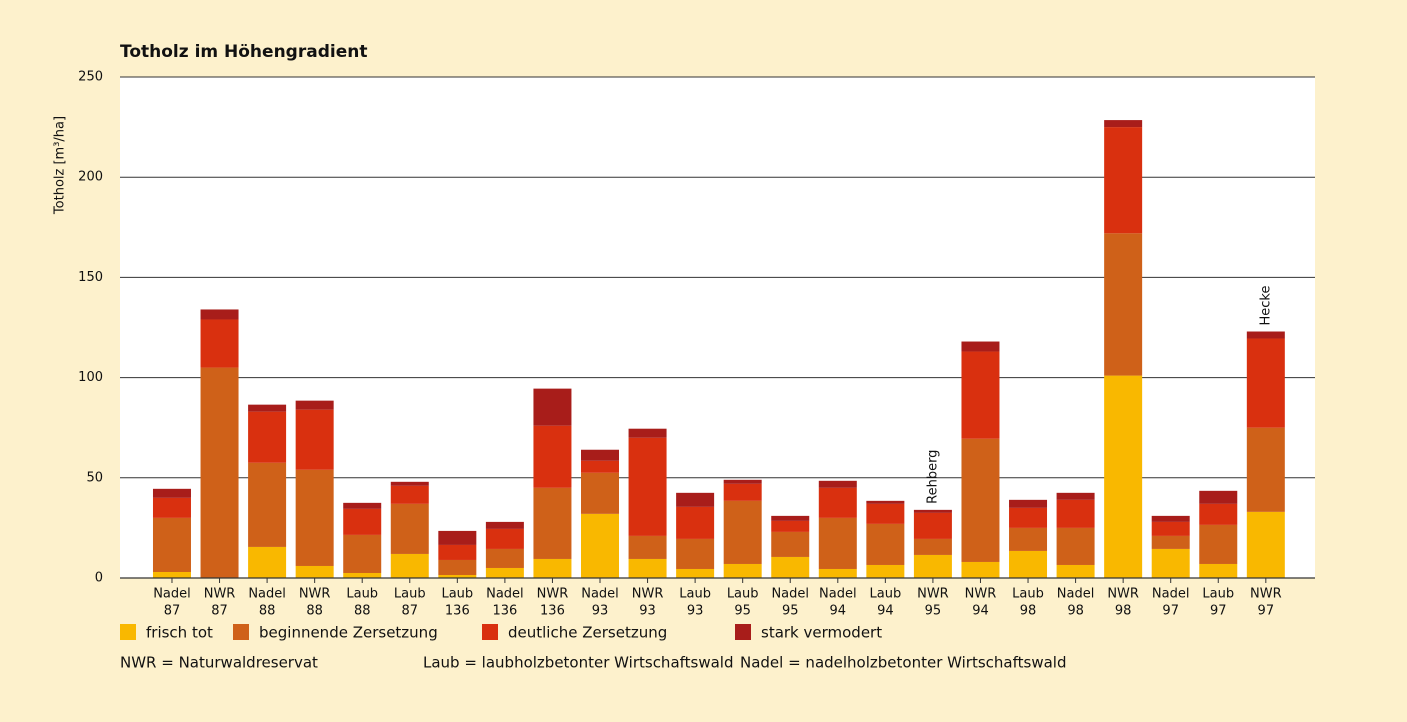  Describe the element at coordinates (1265, 306) in the screenshot. I see `annotation: Hecke` at that location.